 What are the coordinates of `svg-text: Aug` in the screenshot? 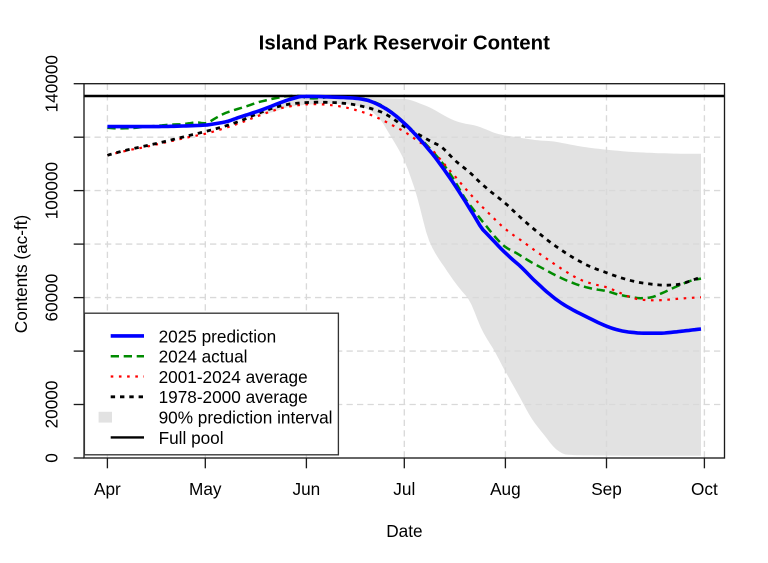 It's located at (505, 489).